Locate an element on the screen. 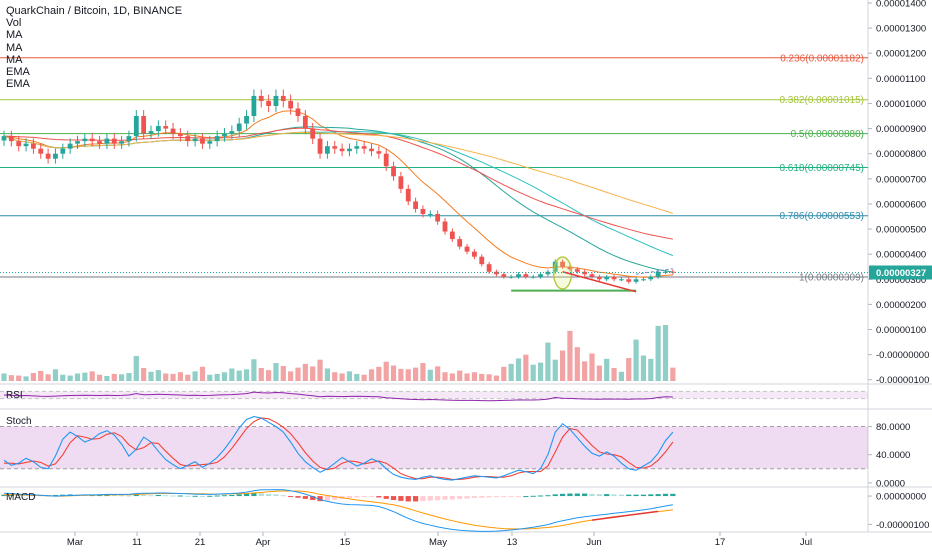 Image resolution: width=932 pixels, height=555 pixels. legend-indicator-vol: Vol is located at coordinates (14, 23).